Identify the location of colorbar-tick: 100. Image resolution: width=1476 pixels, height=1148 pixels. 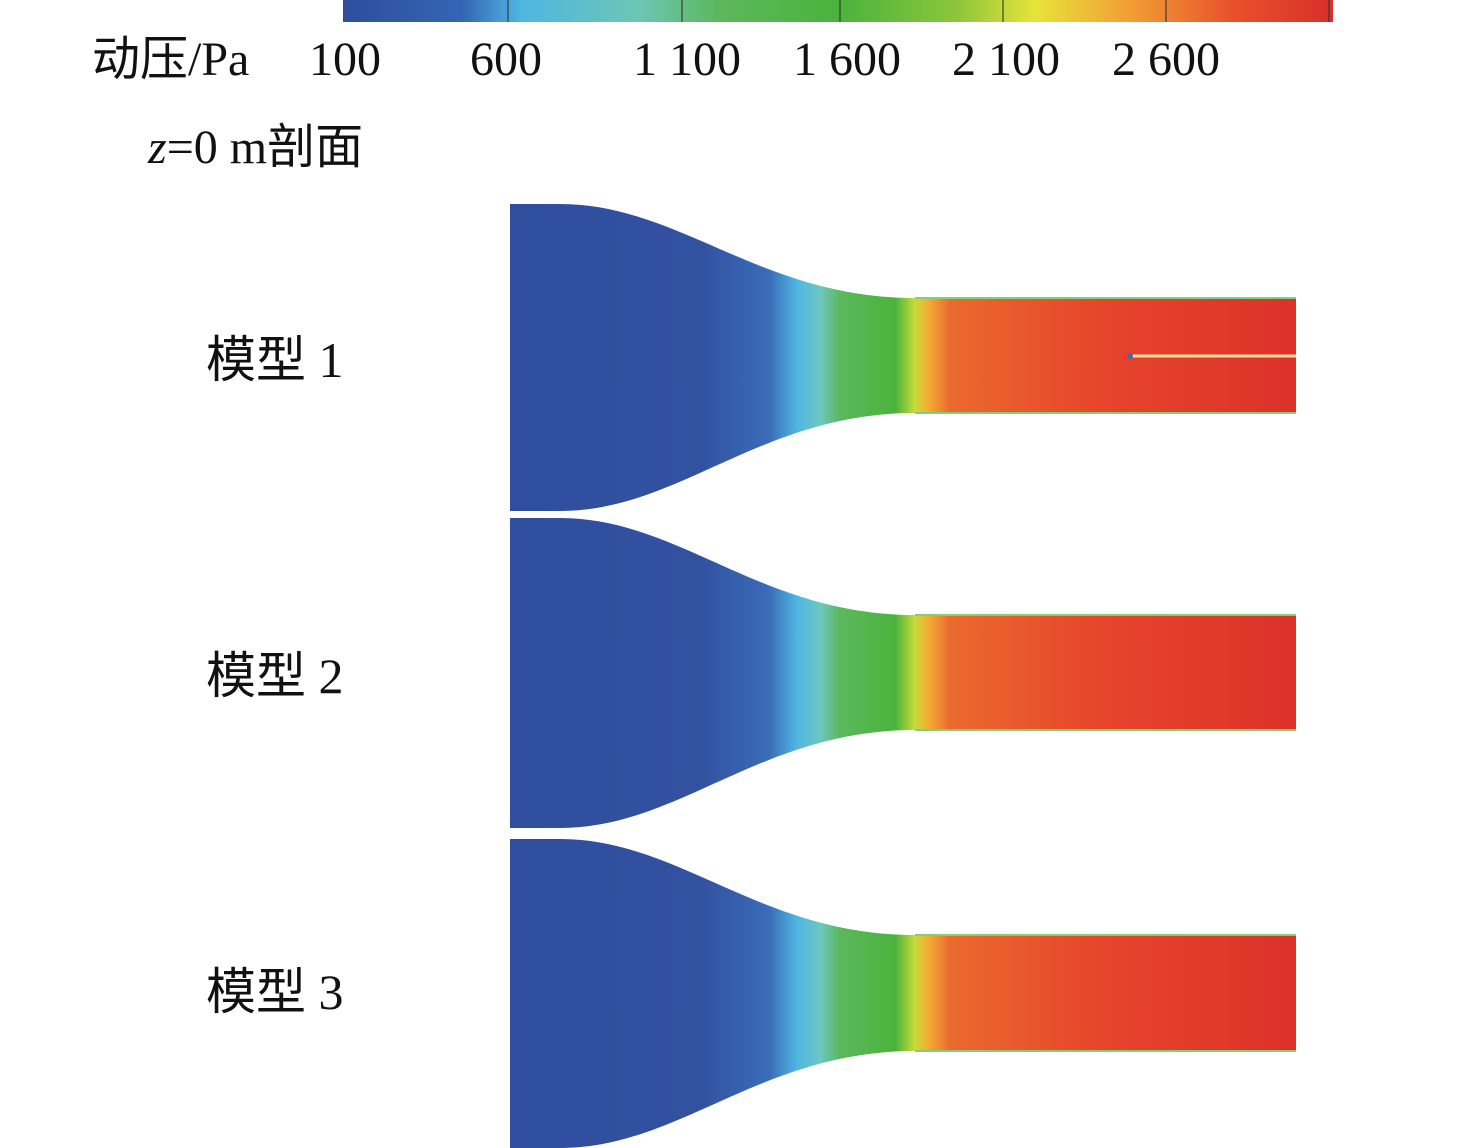
(345, 59).